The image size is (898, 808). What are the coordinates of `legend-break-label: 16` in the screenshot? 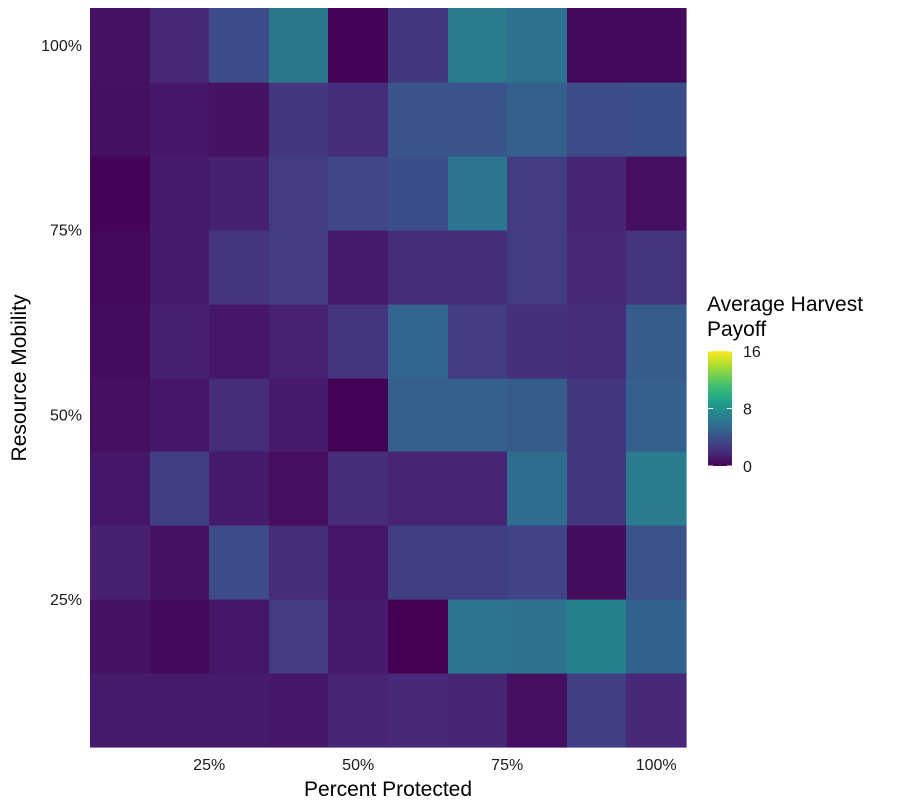 It's located at (752, 352).